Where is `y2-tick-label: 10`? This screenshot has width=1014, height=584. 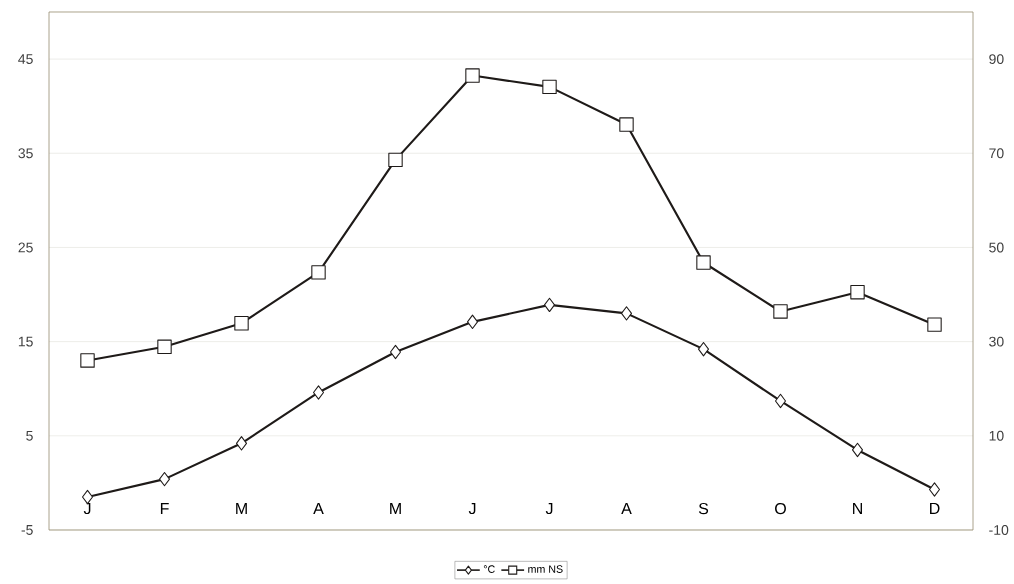 y2-tick-label: 10 is located at coordinates (996, 435).